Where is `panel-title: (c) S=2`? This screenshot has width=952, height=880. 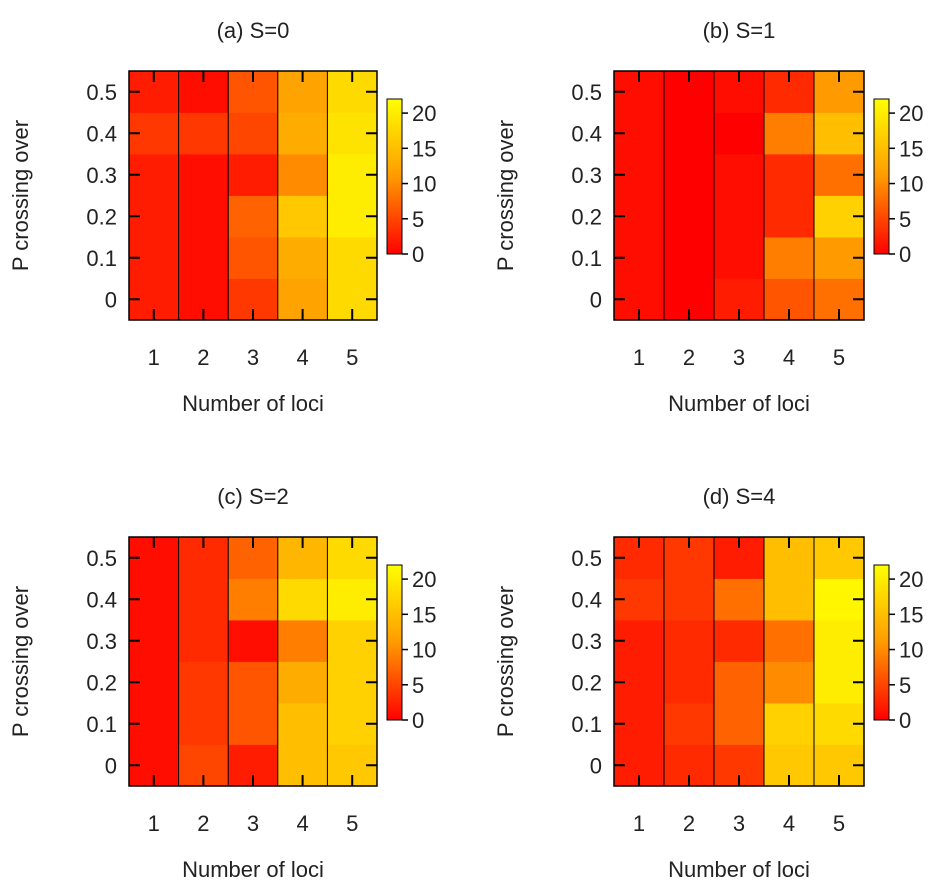 panel-title: (c) S=2 is located at coordinates (253, 496).